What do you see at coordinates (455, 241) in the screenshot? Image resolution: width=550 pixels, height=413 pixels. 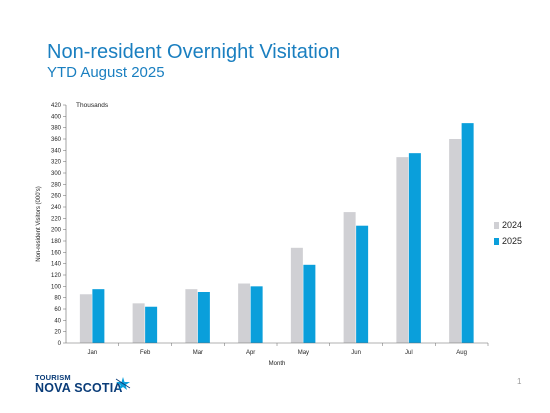 I see `bar-2024-aug` at bounding box center [455, 241].